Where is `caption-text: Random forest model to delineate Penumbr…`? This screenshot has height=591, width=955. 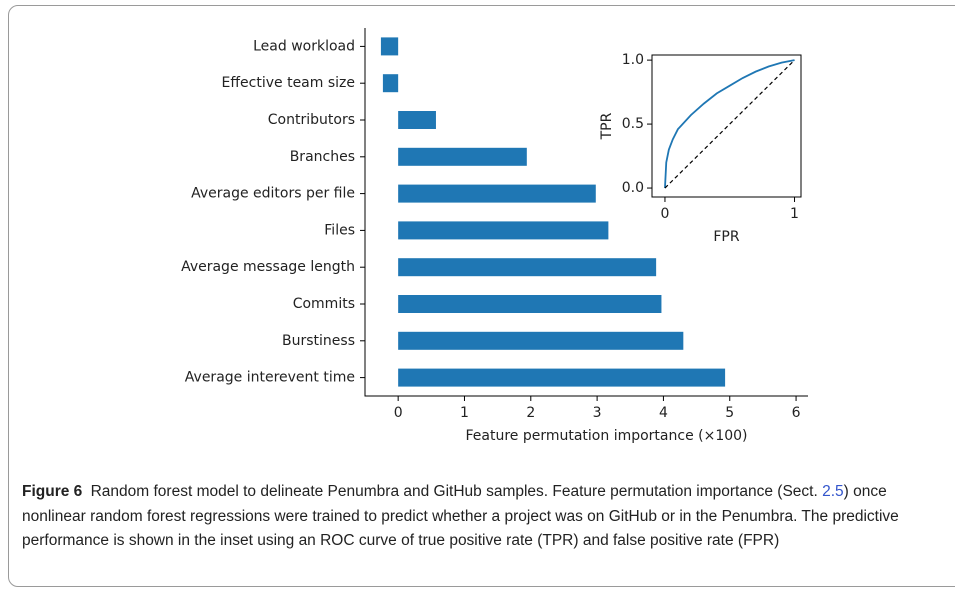
caption-text: Random forest model to delineate Penumbr… is located at coordinates (456, 491).